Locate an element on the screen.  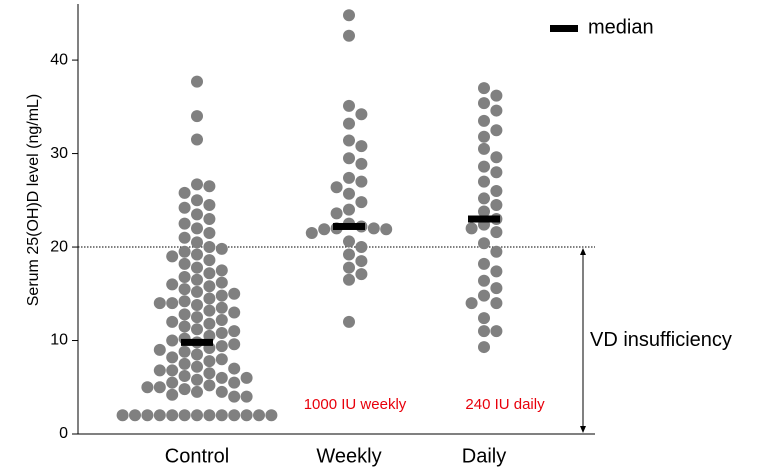
threshold-label: VD insufficiency is located at coordinates (661, 340).